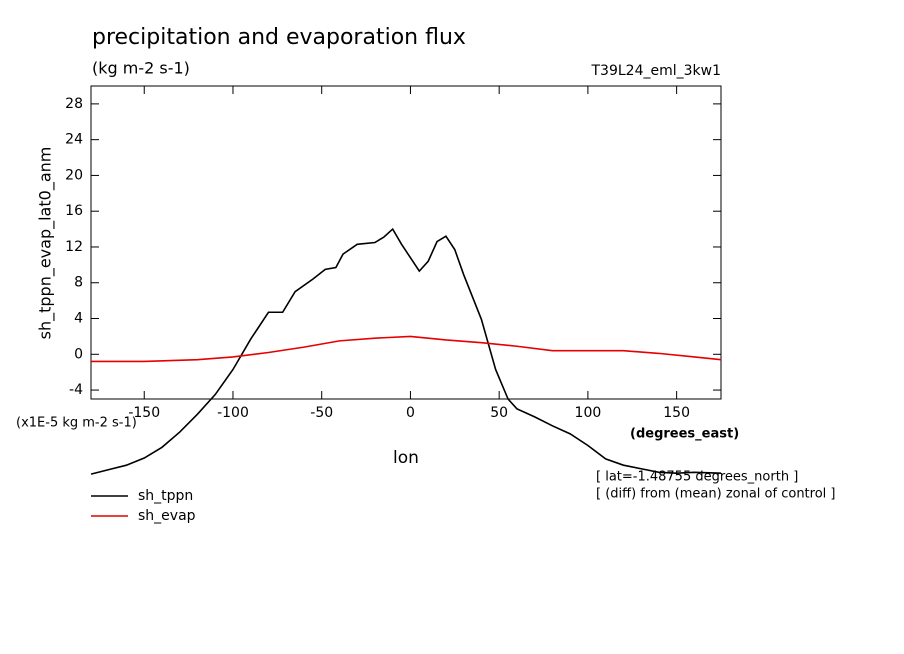  I want to click on legend-label: sh_evap, so click(167, 516).